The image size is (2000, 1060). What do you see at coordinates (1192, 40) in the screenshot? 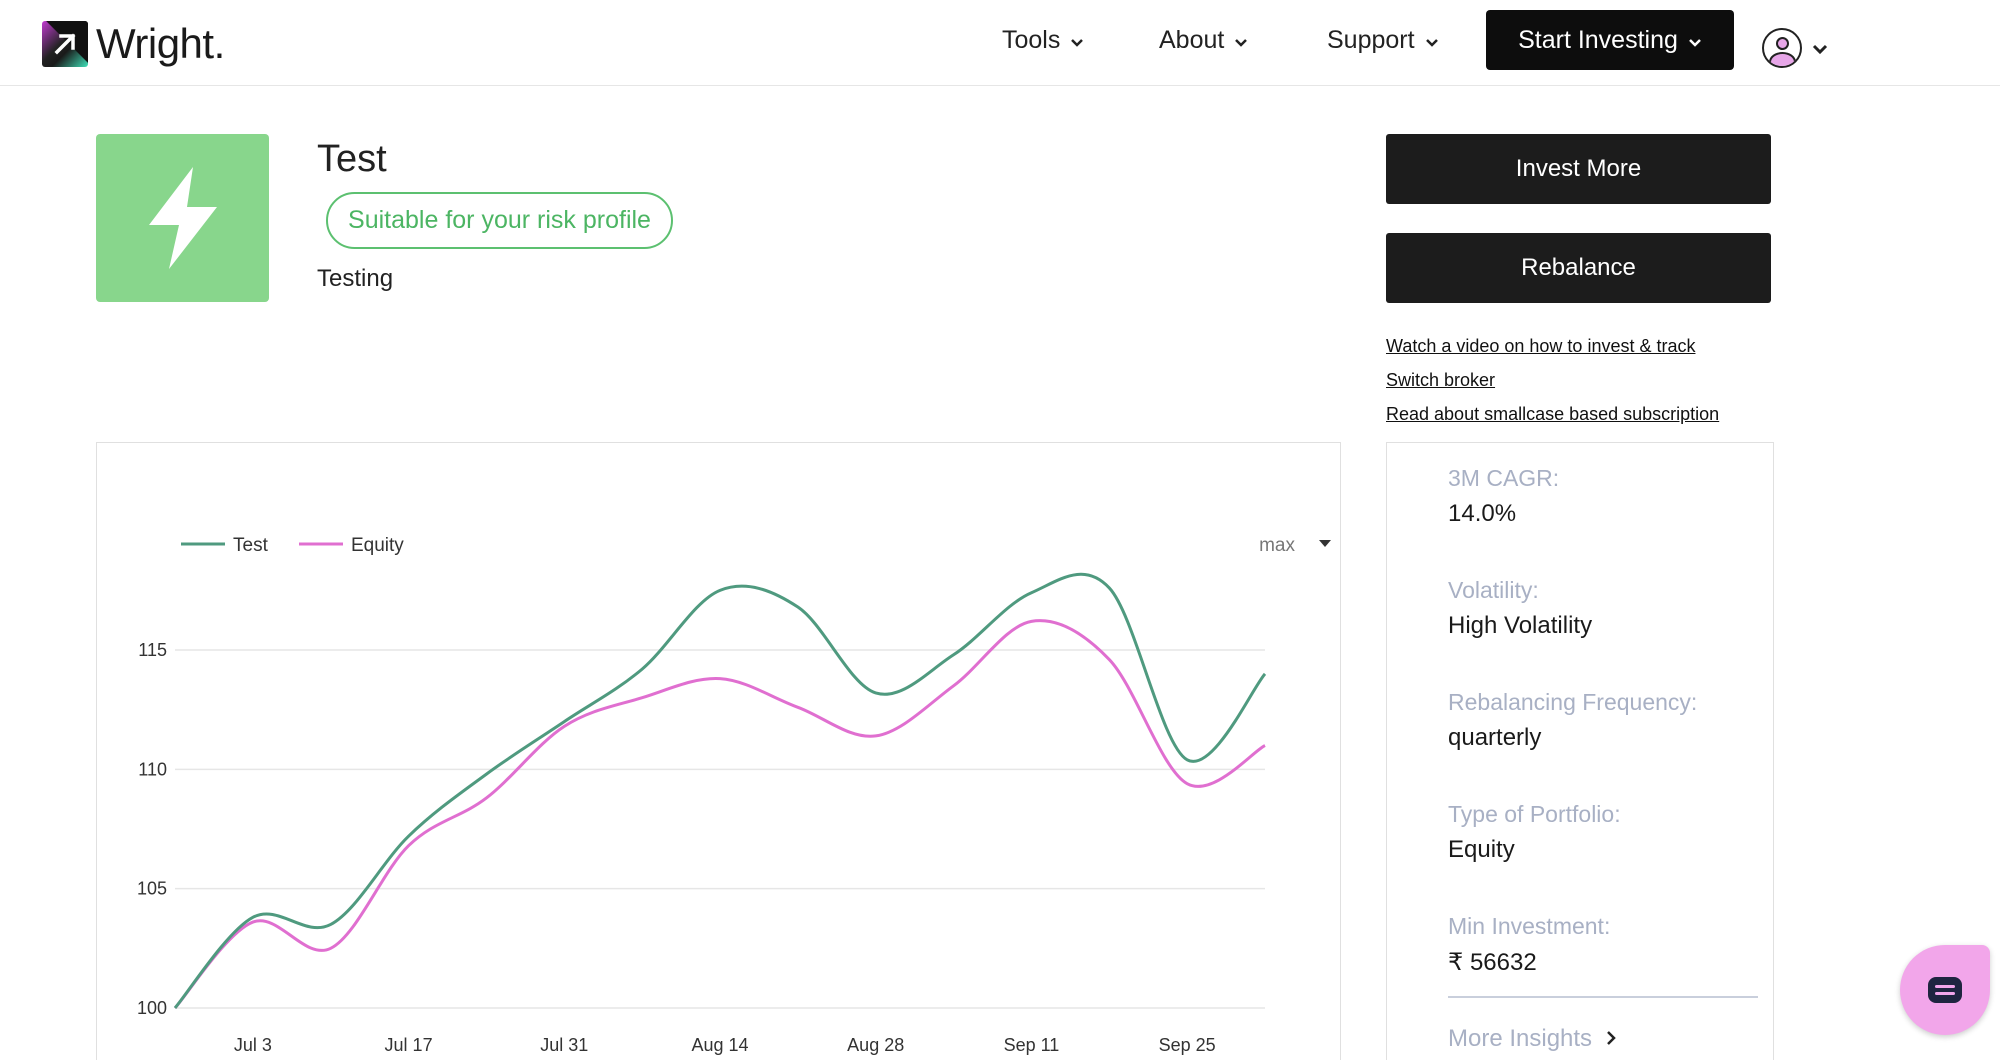
I see `nav-about-label: About` at bounding box center [1192, 40].